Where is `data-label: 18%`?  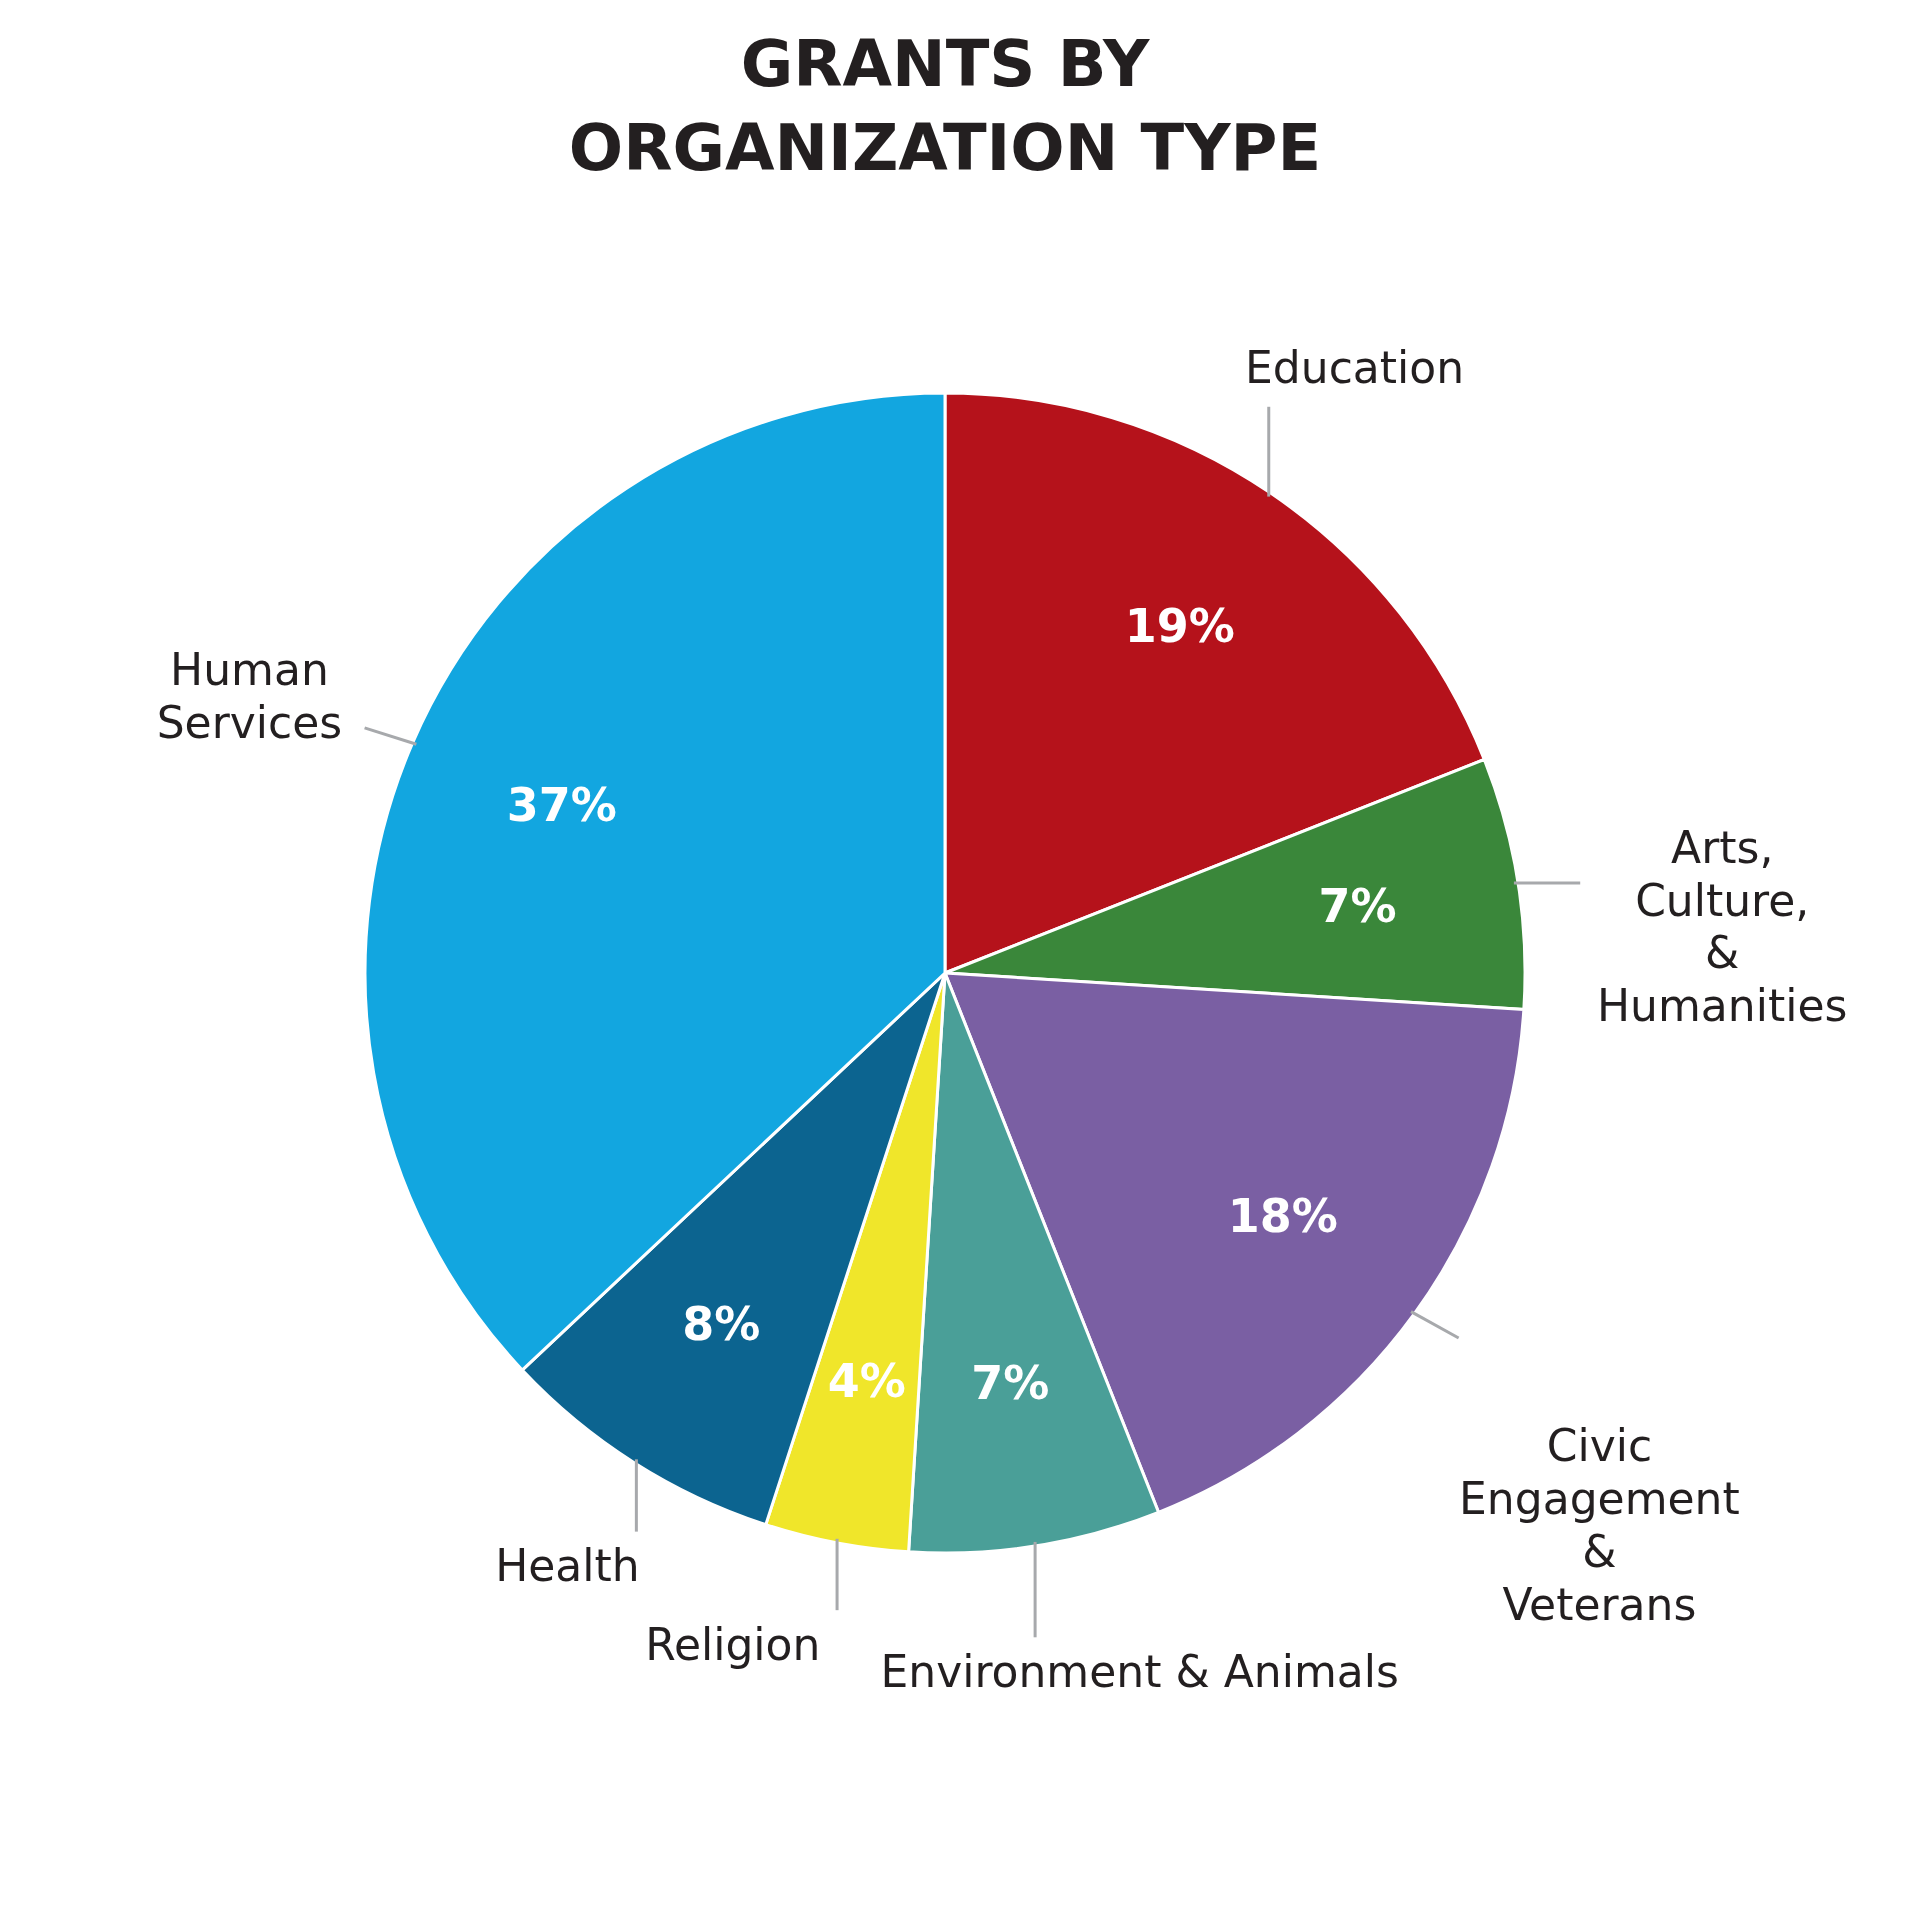
data-label: 18% is located at coordinates (1282, 1216).